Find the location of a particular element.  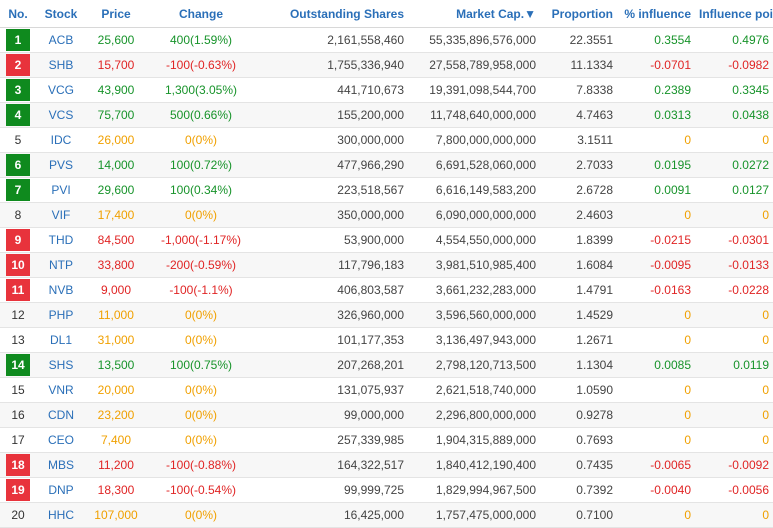

row-change: 100(0.34%) is located at coordinates (201, 190).